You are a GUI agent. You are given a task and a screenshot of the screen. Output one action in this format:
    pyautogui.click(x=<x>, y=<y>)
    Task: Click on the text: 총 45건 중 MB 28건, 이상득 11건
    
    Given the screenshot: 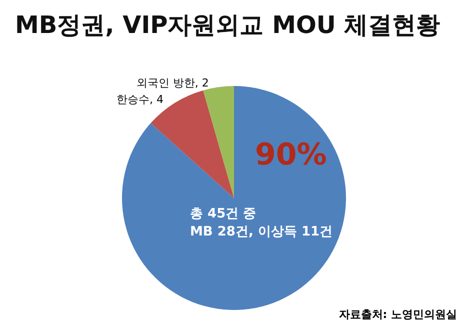 What is the action you would take?
    pyautogui.click(x=261, y=223)
    